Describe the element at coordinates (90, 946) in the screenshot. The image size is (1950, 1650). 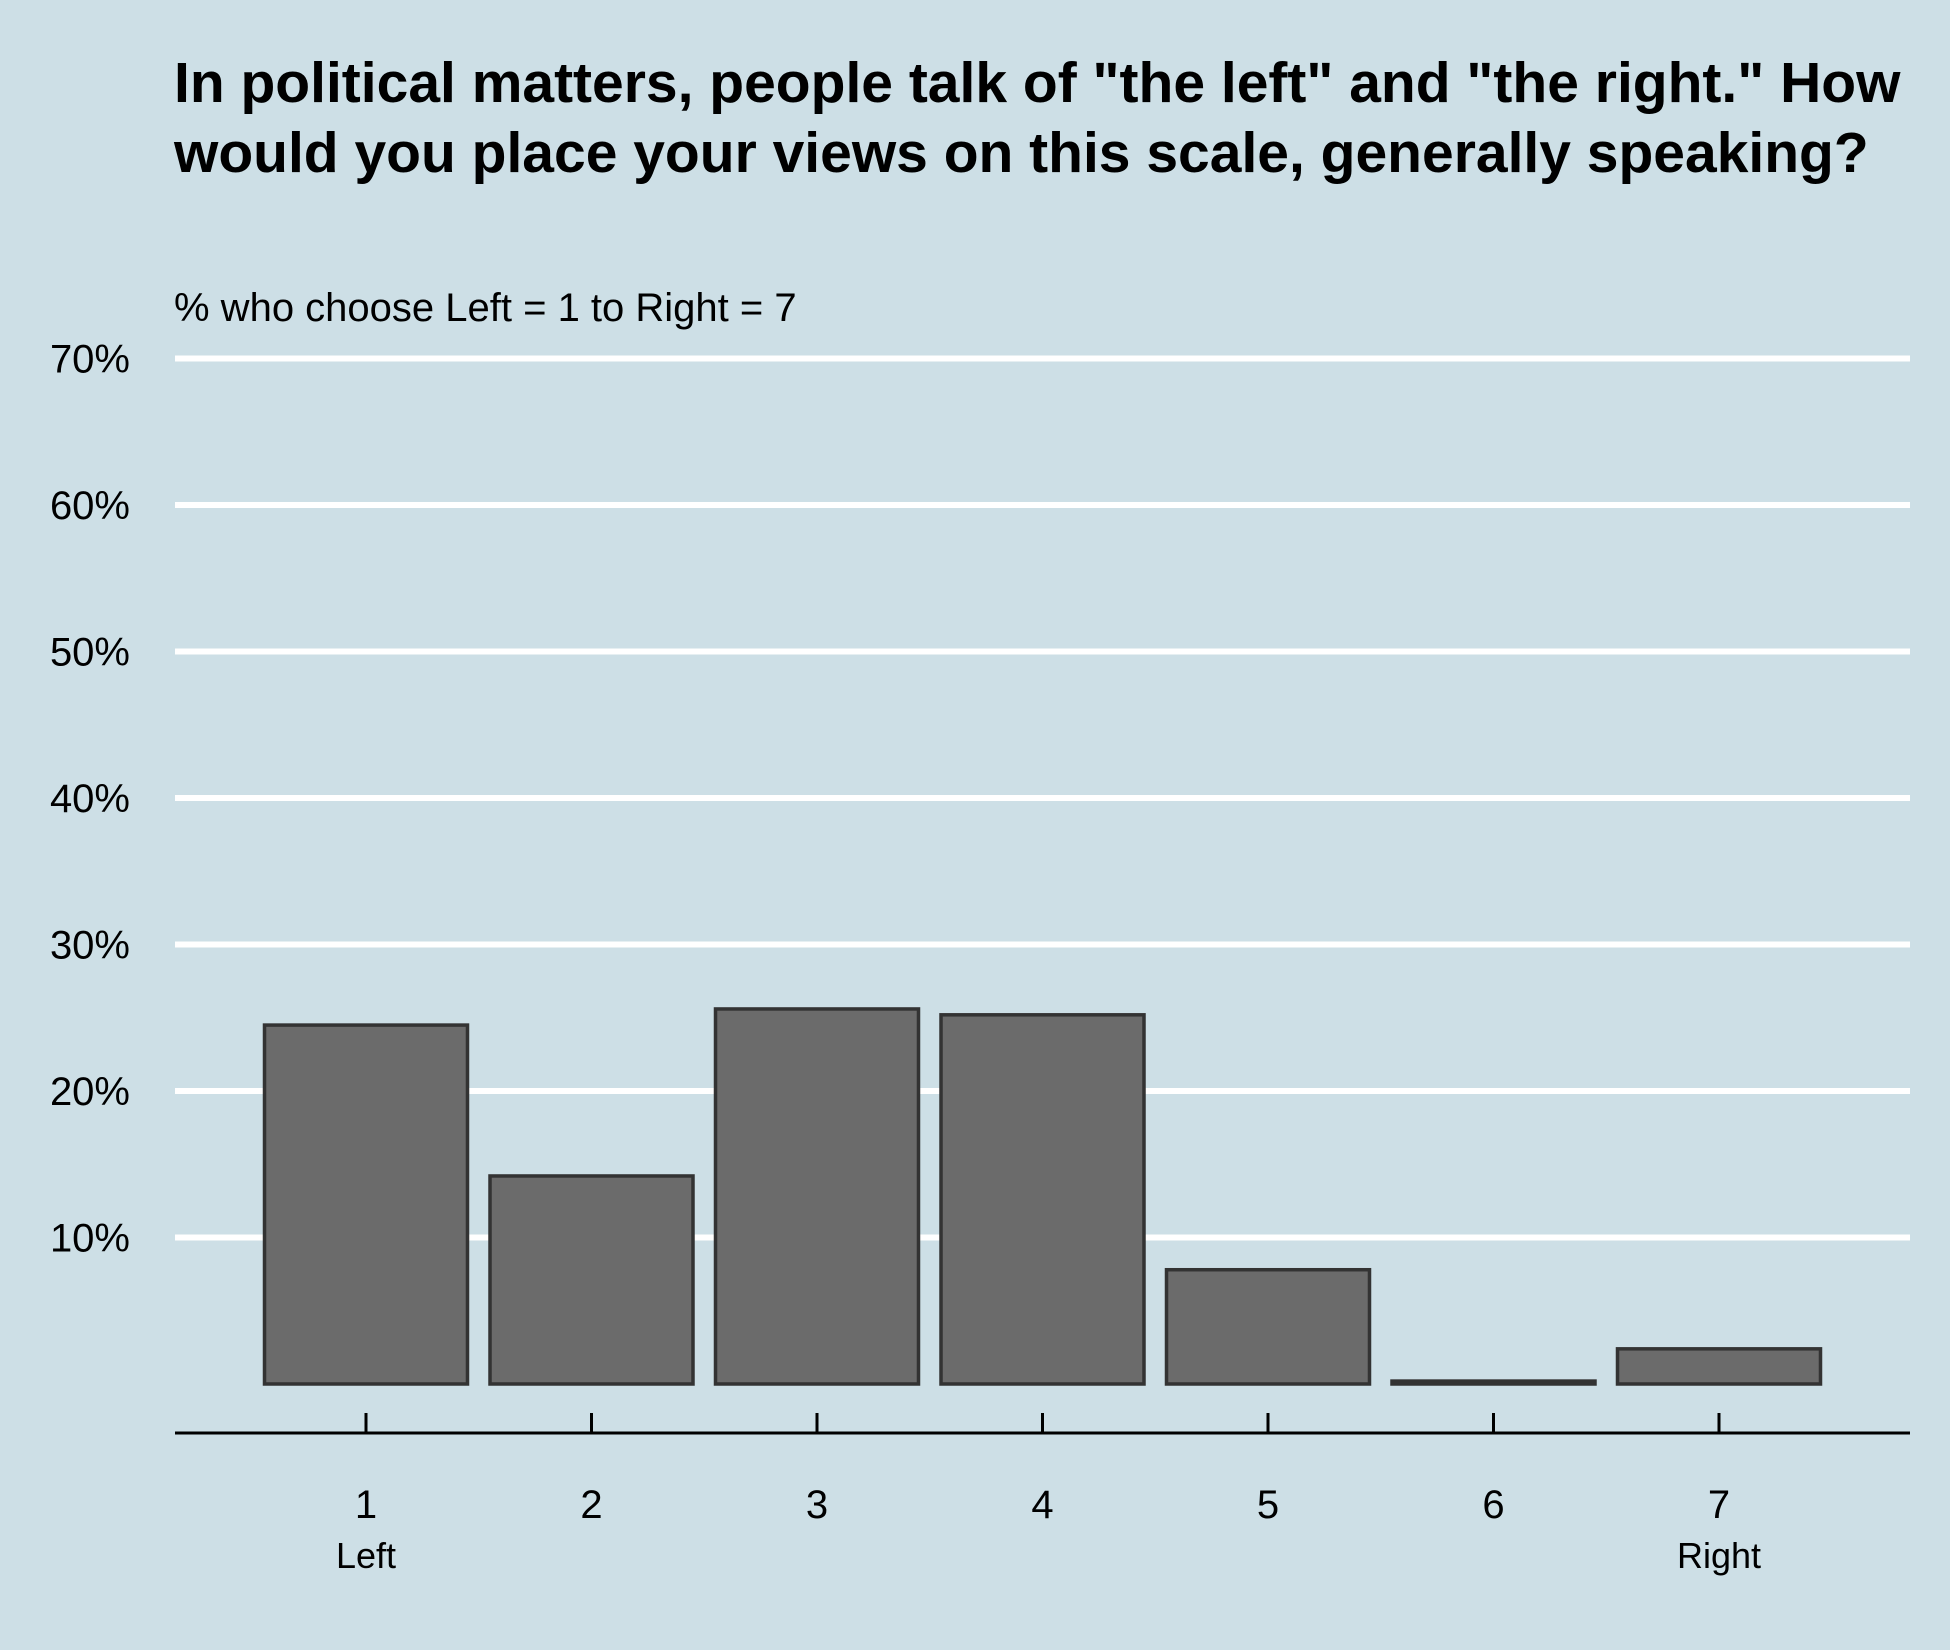
I see `y-tick-label: 30%` at that location.